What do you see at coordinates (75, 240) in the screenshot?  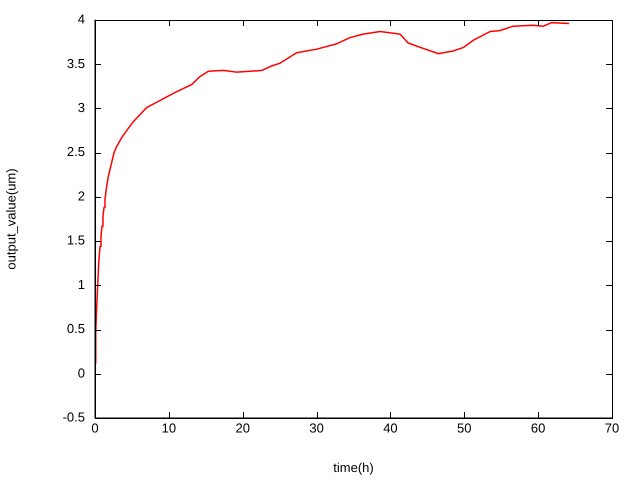 I see `y-tick-label: 1.5` at bounding box center [75, 240].